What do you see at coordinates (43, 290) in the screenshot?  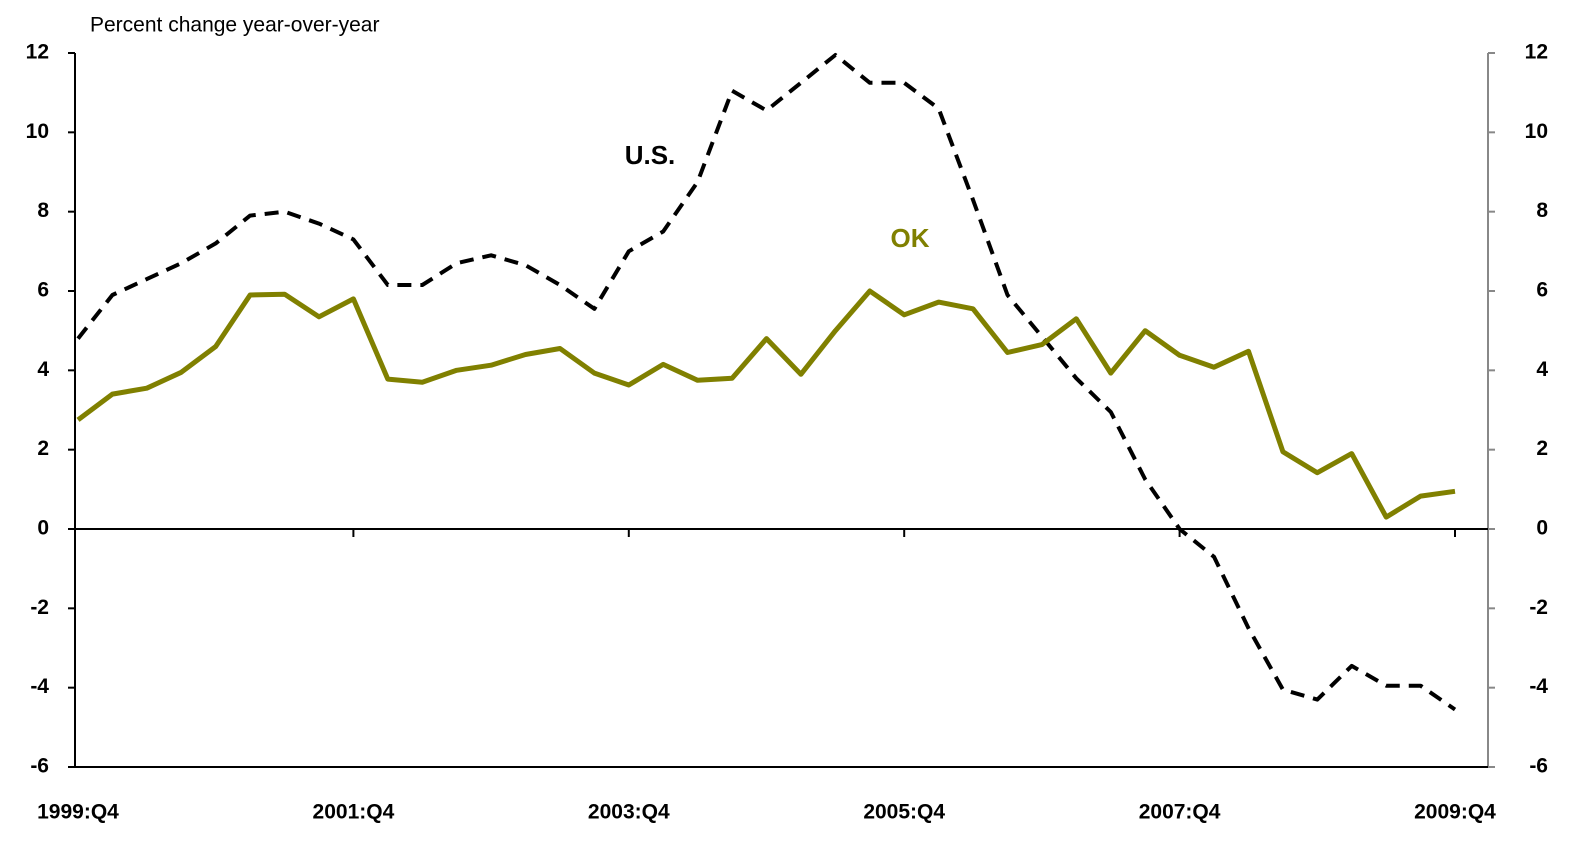 I see `y-tick-label: 6` at bounding box center [43, 290].